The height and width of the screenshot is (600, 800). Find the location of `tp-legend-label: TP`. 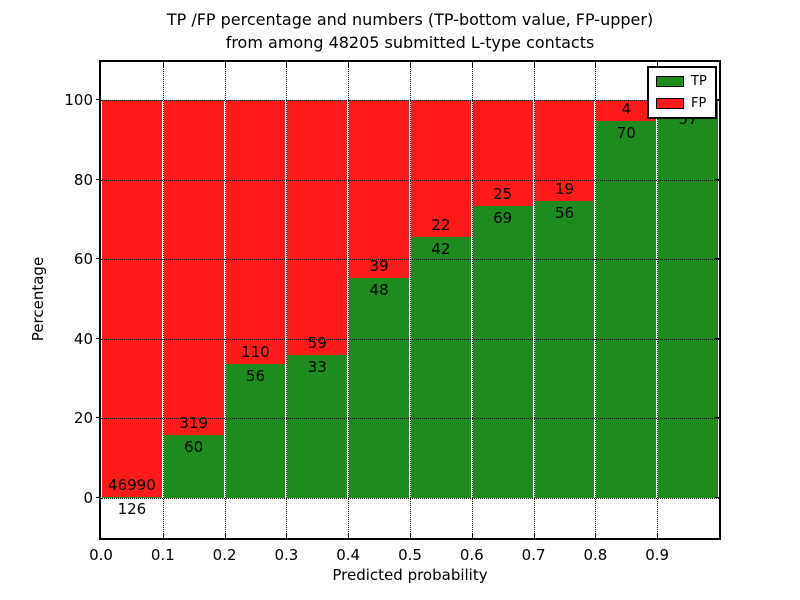

tp-legend-label: TP is located at coordinates (699, 81).